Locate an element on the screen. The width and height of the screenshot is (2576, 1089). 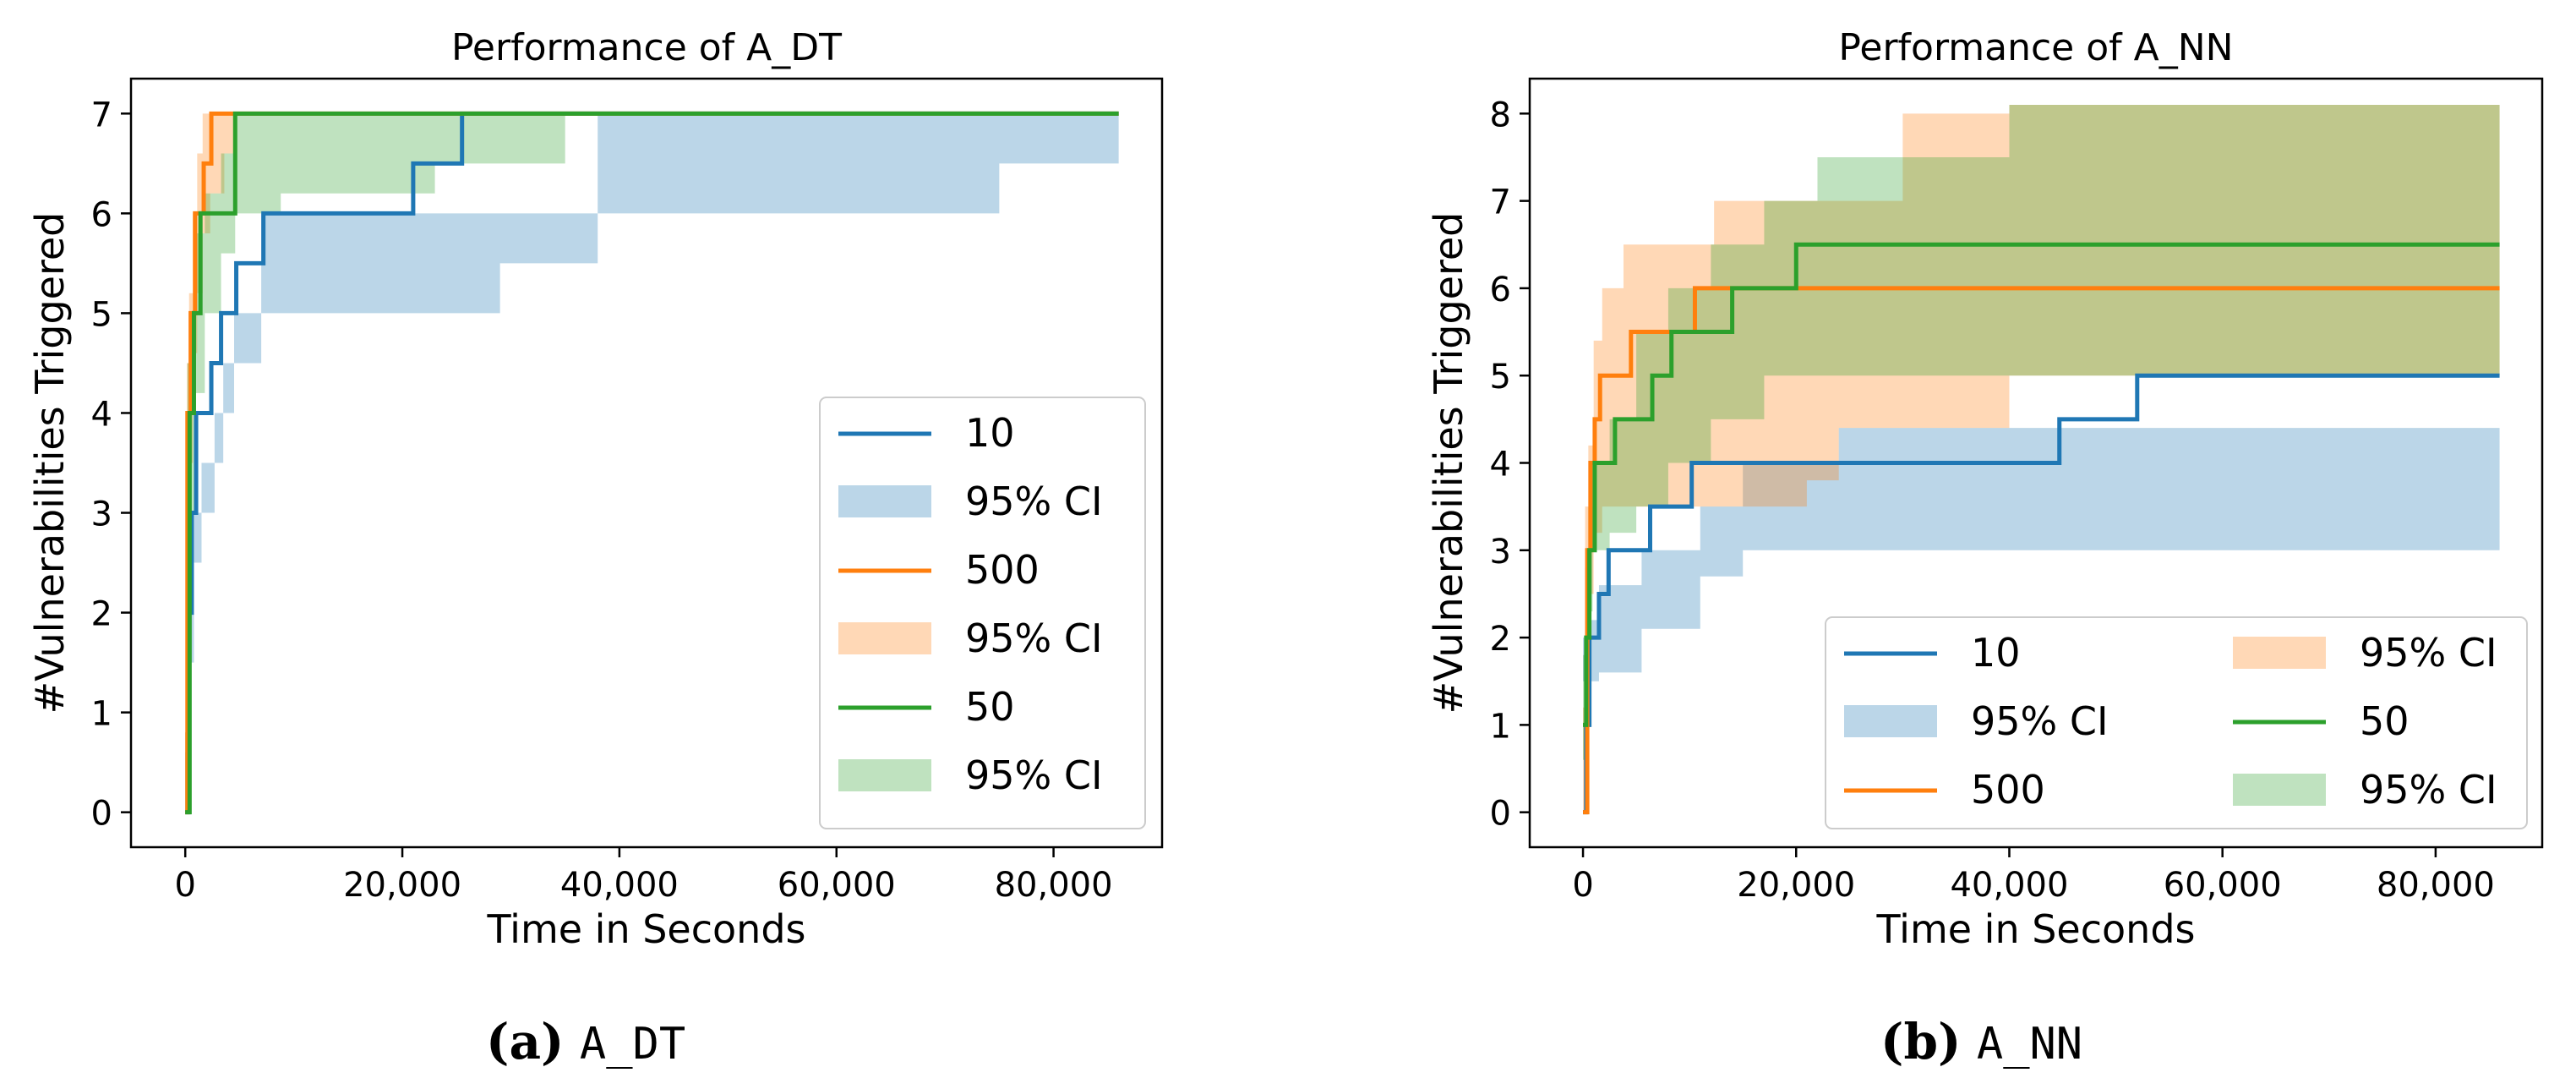
caption-b: (b) A_NN is located at coordinates (1981, 1042).